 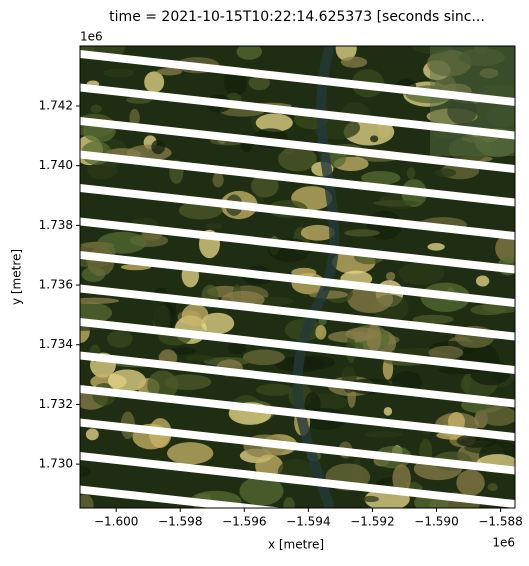 I want to click on x-tick-label: −1.596, so click(x=244, y=522).